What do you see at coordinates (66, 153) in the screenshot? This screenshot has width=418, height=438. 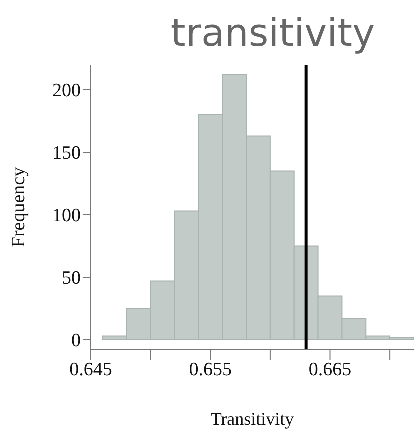 I see `y-tick-label: 150` at bounding box center [66, 153].